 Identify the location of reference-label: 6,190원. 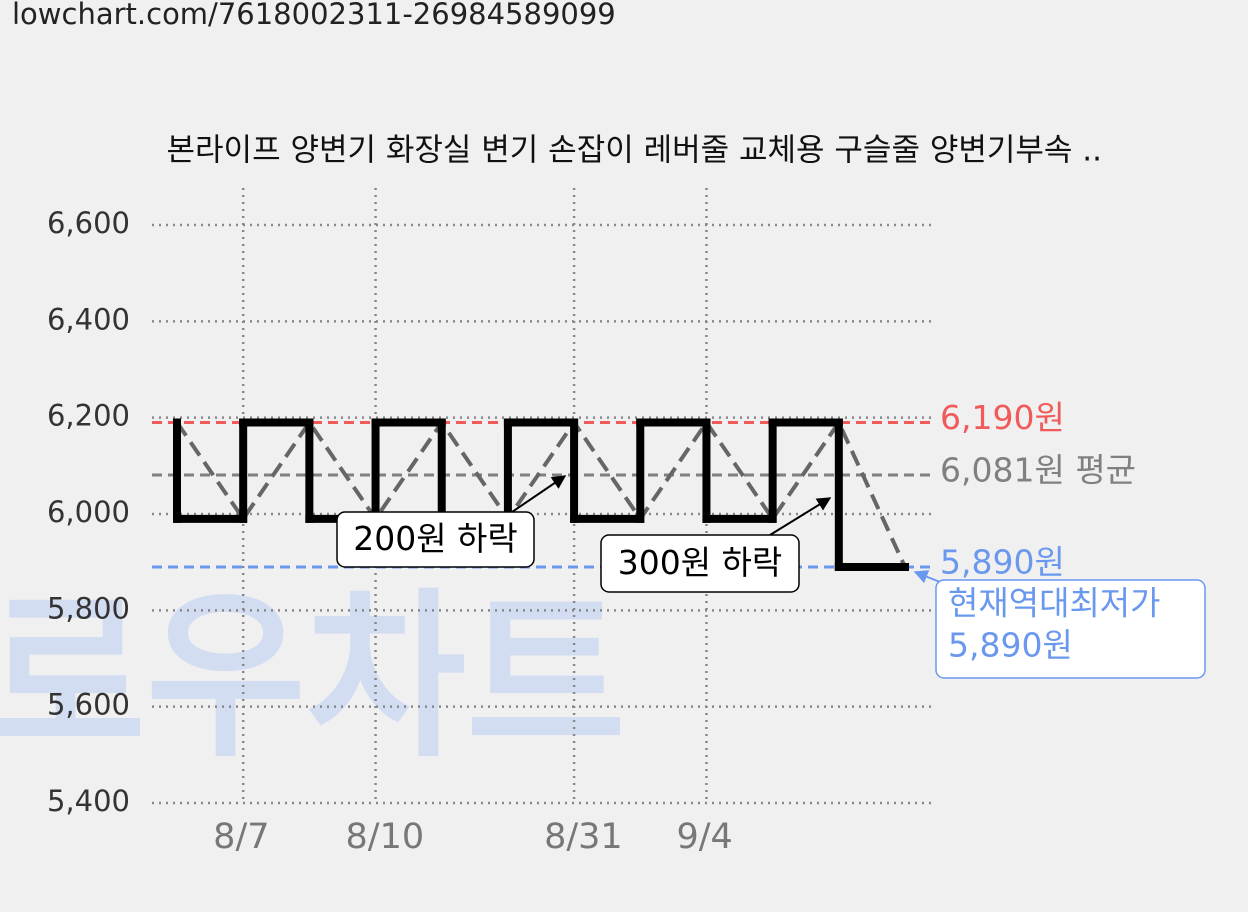
(1002, 417).